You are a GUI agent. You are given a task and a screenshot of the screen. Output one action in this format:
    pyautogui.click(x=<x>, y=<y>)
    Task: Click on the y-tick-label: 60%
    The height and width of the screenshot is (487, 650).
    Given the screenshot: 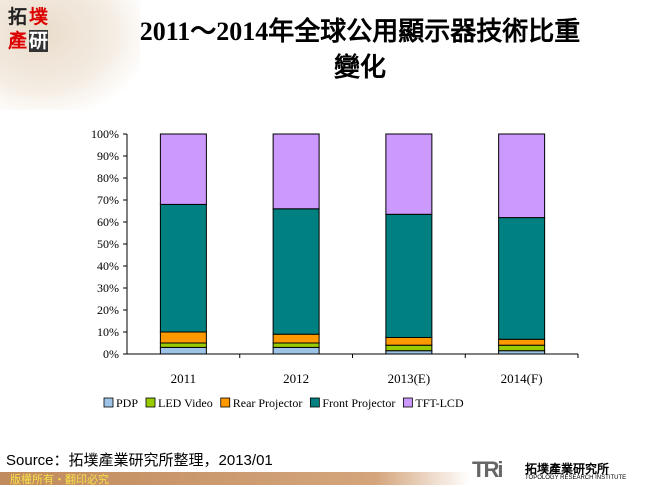 What is the action you would take?
    pyautogui.click(x=108, y=222)
    